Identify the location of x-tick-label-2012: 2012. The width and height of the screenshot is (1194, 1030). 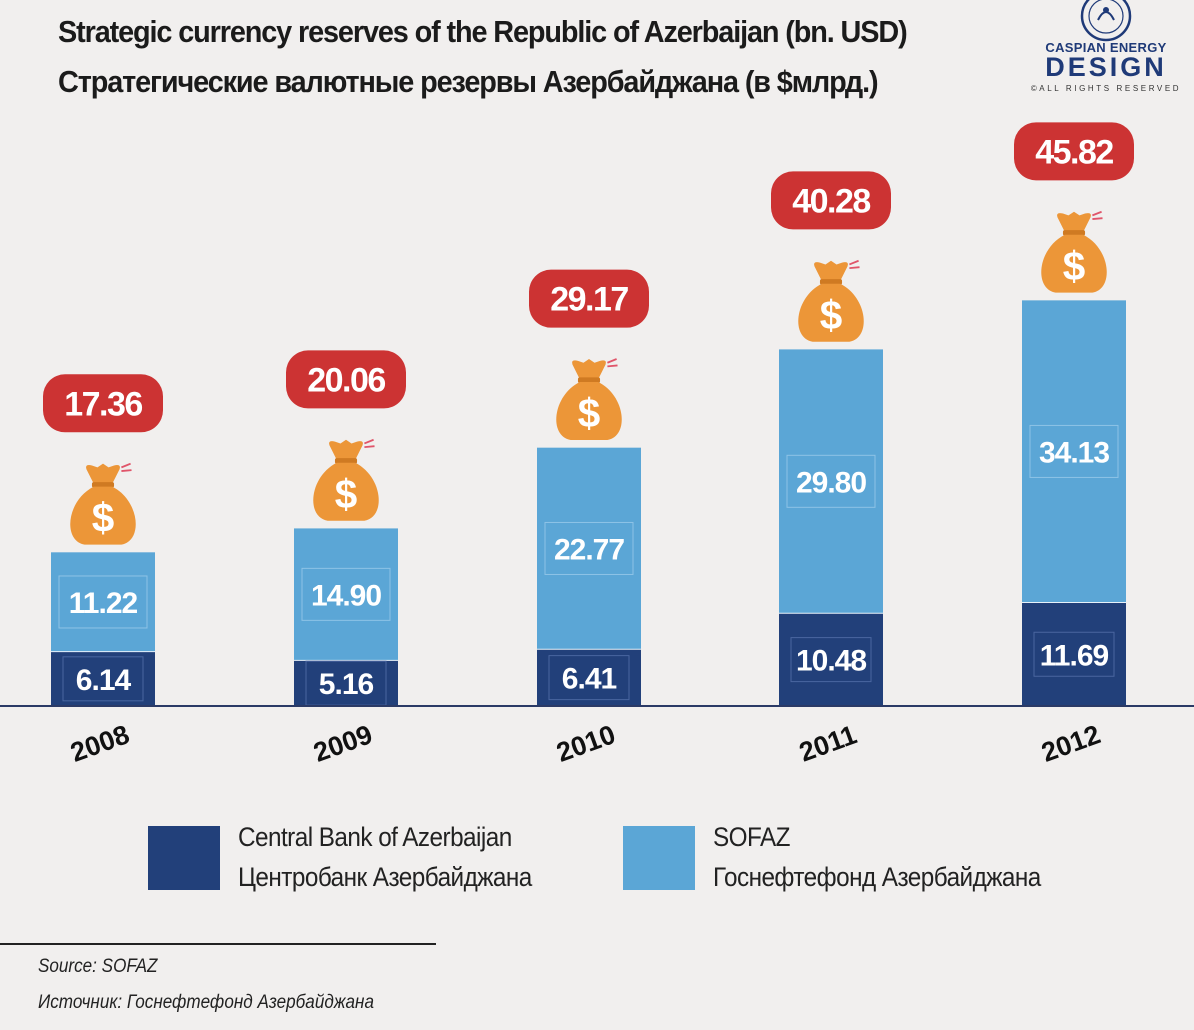
(1071, 743).